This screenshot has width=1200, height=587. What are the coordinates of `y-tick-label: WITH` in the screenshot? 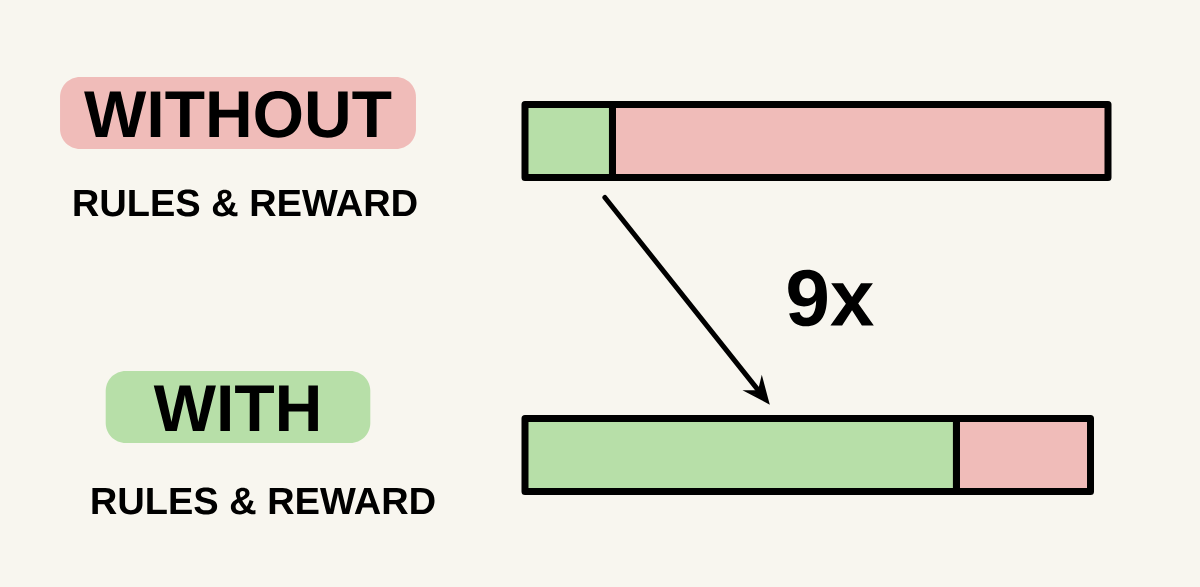 It's located at (235, 408).